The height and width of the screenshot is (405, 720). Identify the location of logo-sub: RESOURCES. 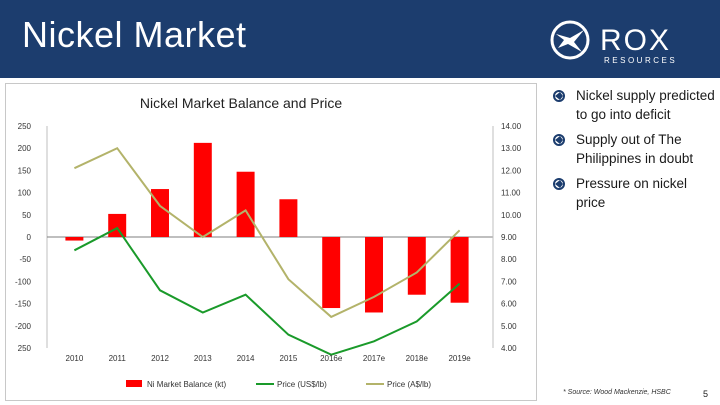
(640, 60).